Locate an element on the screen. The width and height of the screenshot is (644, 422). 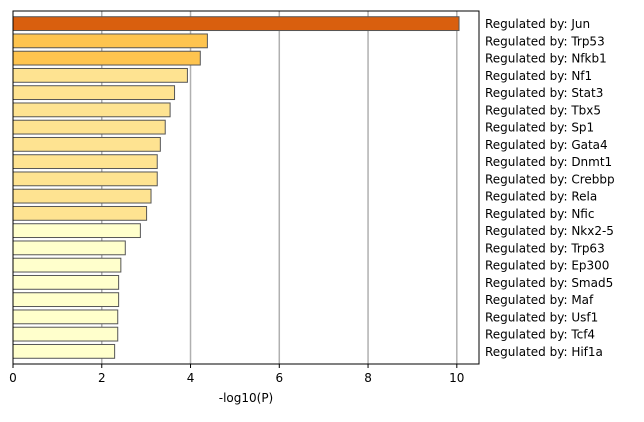
category-label: Regulated by: Usf1 is located at coordinates (541, 317).